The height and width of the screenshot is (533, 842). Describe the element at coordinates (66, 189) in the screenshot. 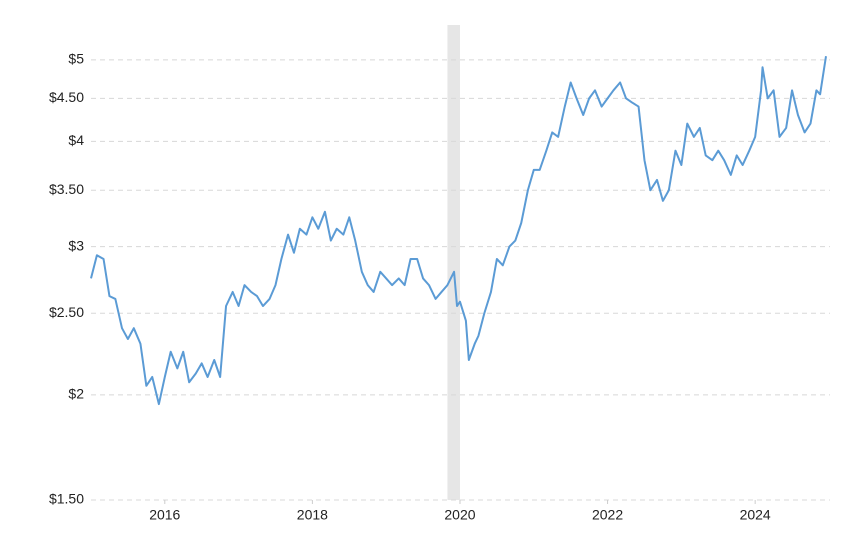

I see `y-tick-label: $3.50` at that location.